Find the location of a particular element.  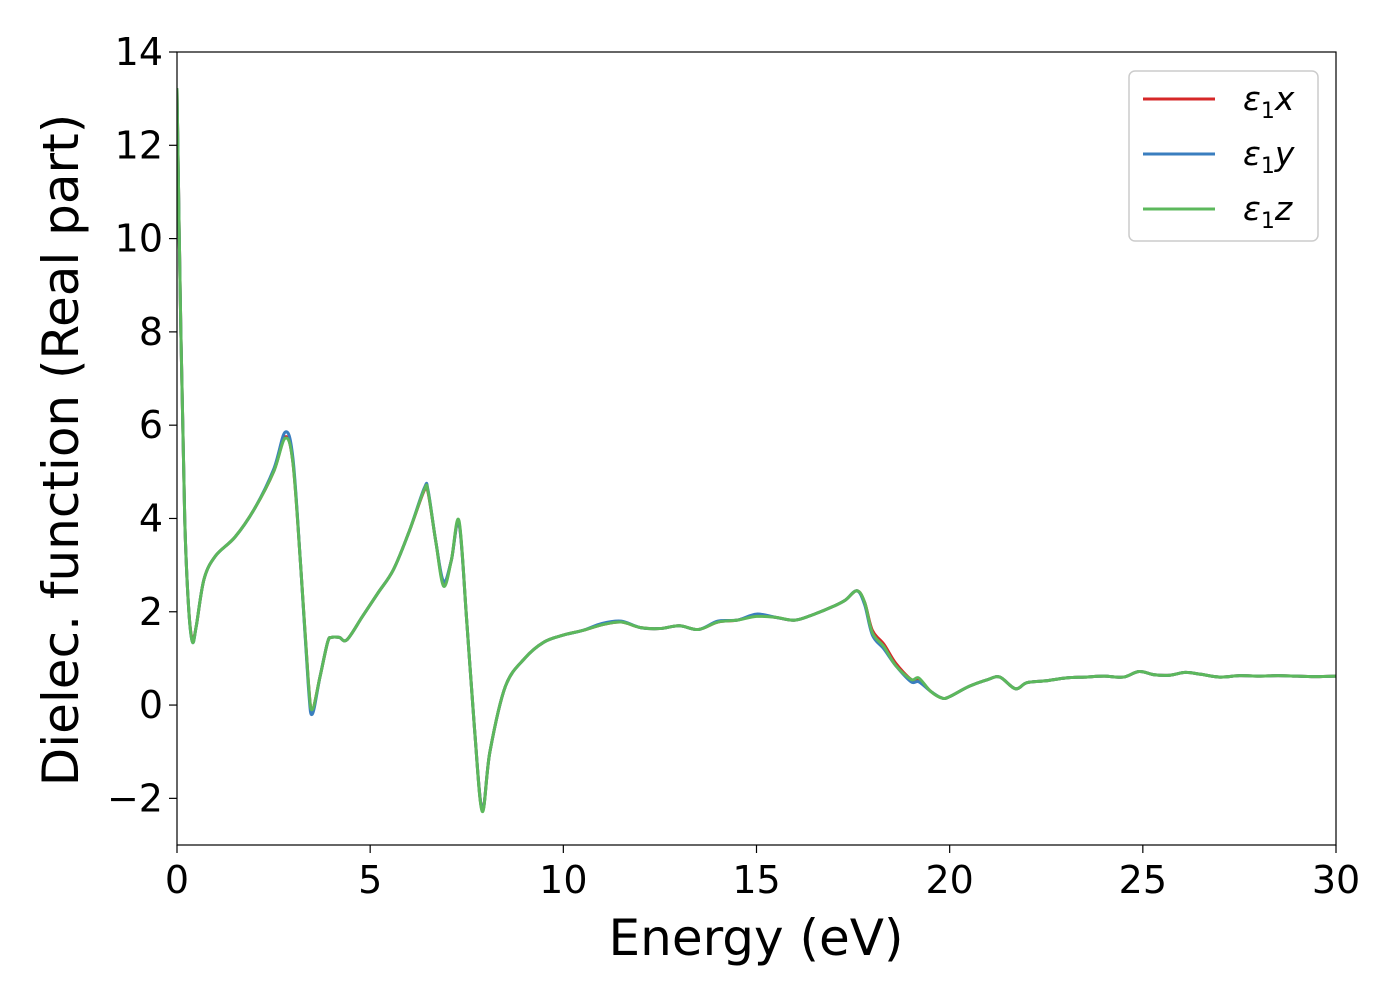

y-axis: −2 0 2 4 6 8 10 12 14 is located at coordinates (142, 425).